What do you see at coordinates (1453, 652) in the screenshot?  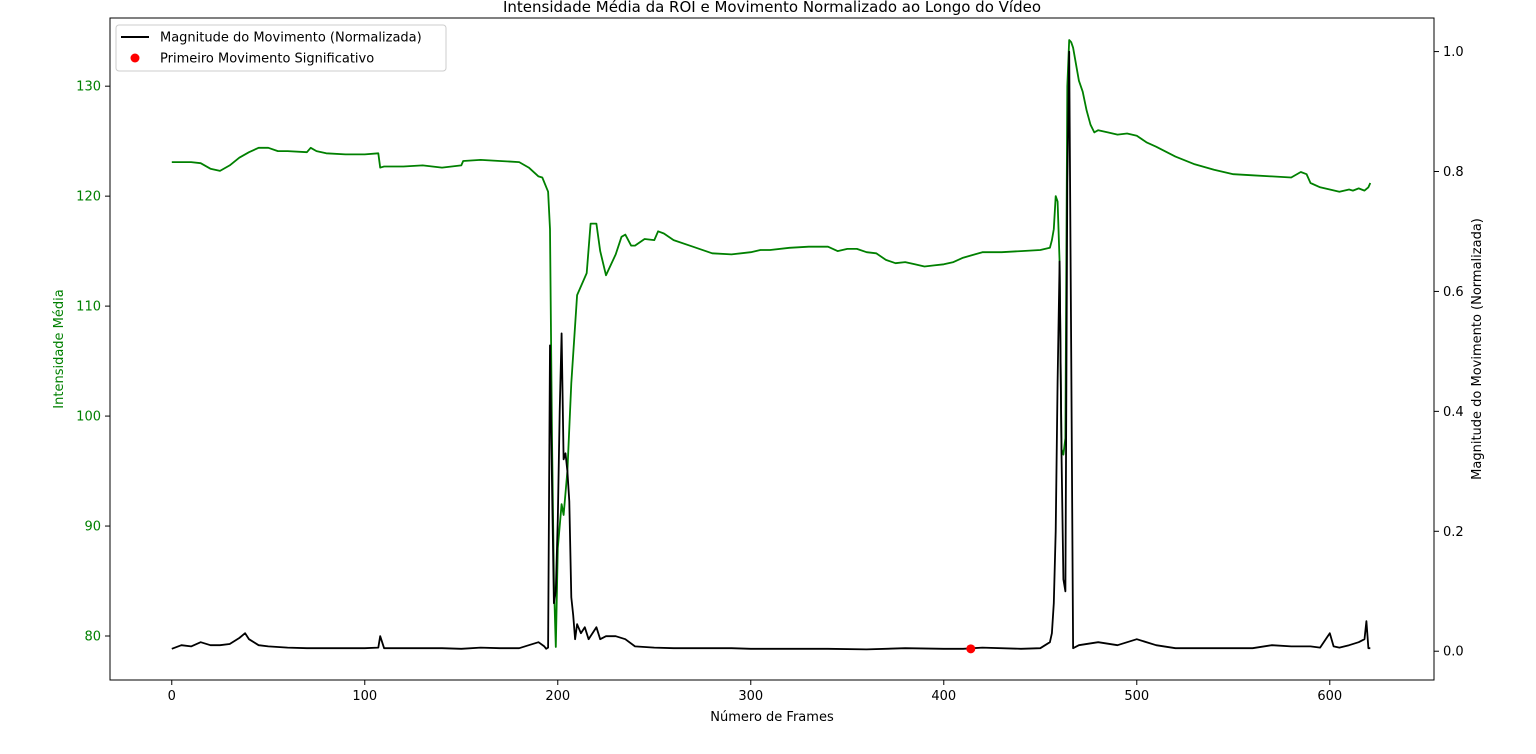 I see `y-right-tick-label: 0.0` at bounding box center [1453, 652].